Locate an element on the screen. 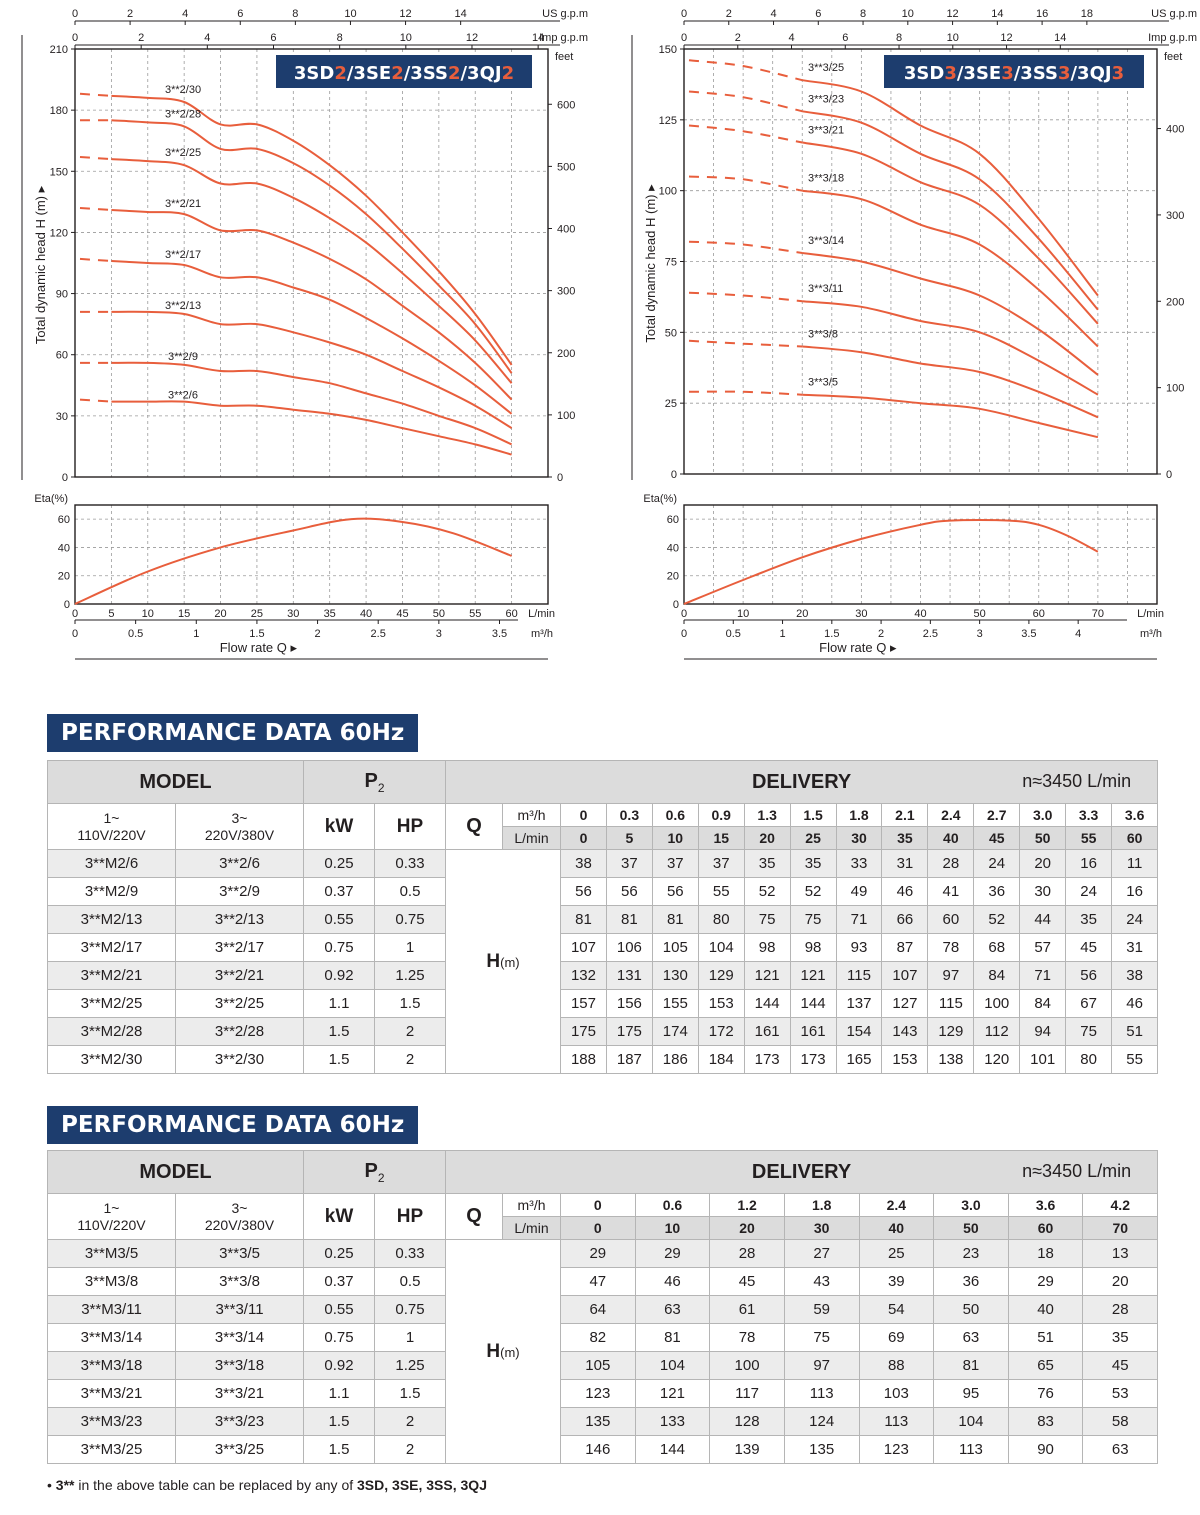  head-value: 95 is located at coordinates (971, 1393).